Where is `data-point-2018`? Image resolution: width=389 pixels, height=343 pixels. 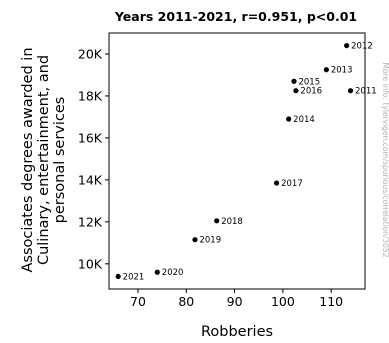 data-point-2018 is located at coordinates (216, 220).